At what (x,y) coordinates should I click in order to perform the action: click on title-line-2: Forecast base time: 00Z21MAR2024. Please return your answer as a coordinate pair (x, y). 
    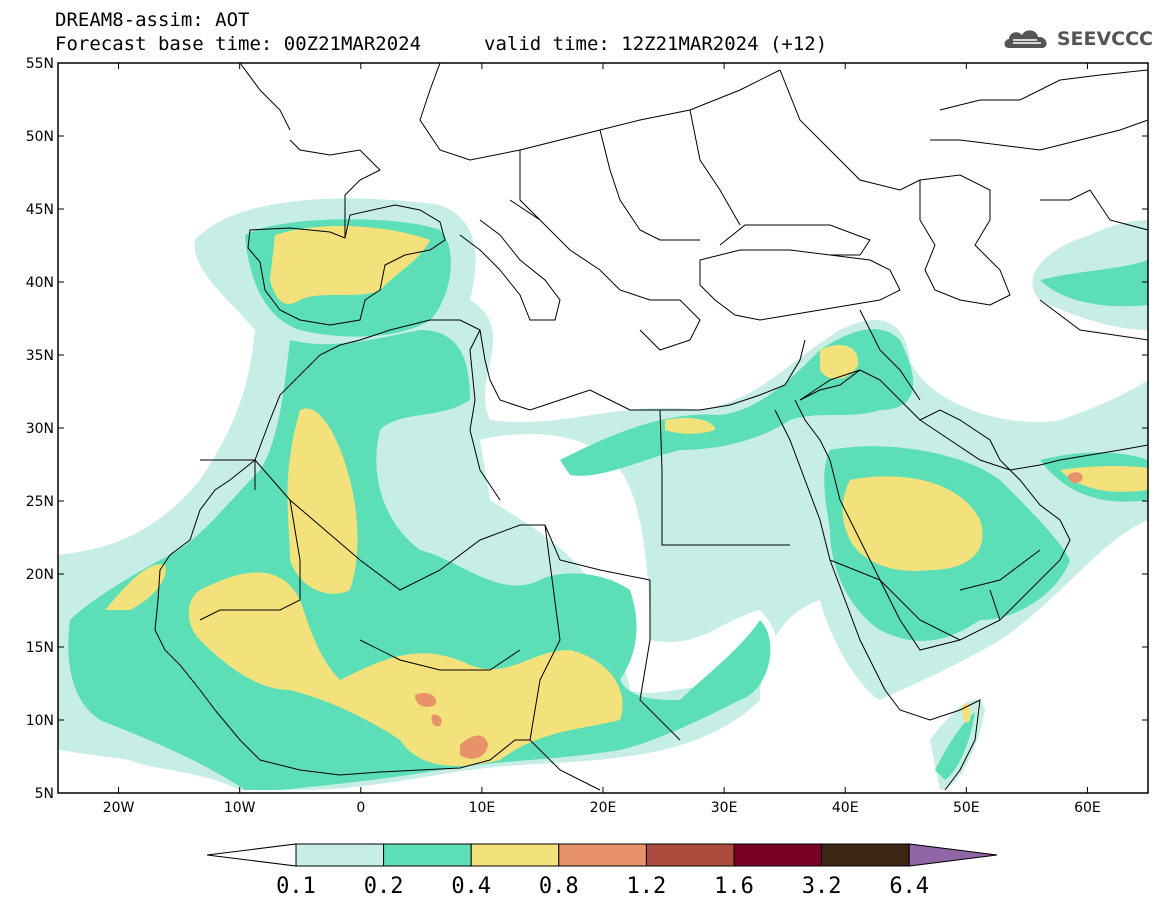
    Looking at the image, I should click on (238, 44).